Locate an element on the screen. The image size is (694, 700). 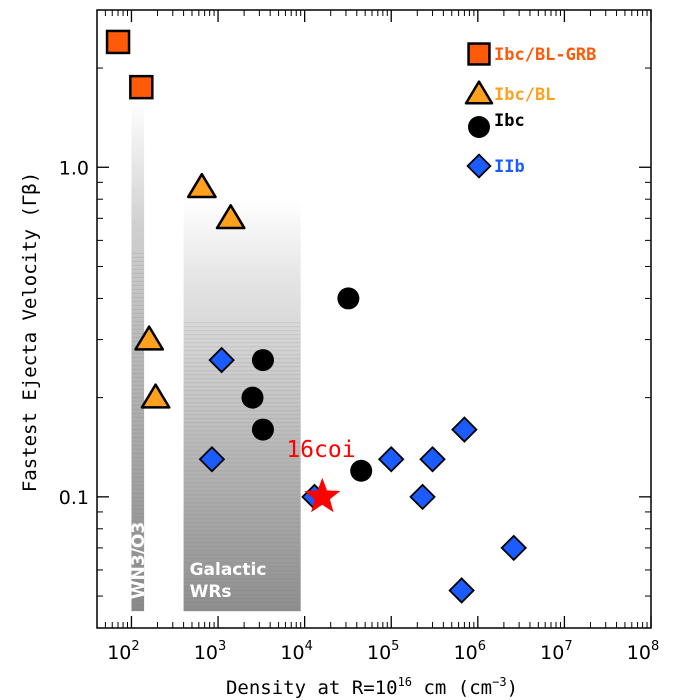
legend-marker-ibc is located at coordinates (479, 127).